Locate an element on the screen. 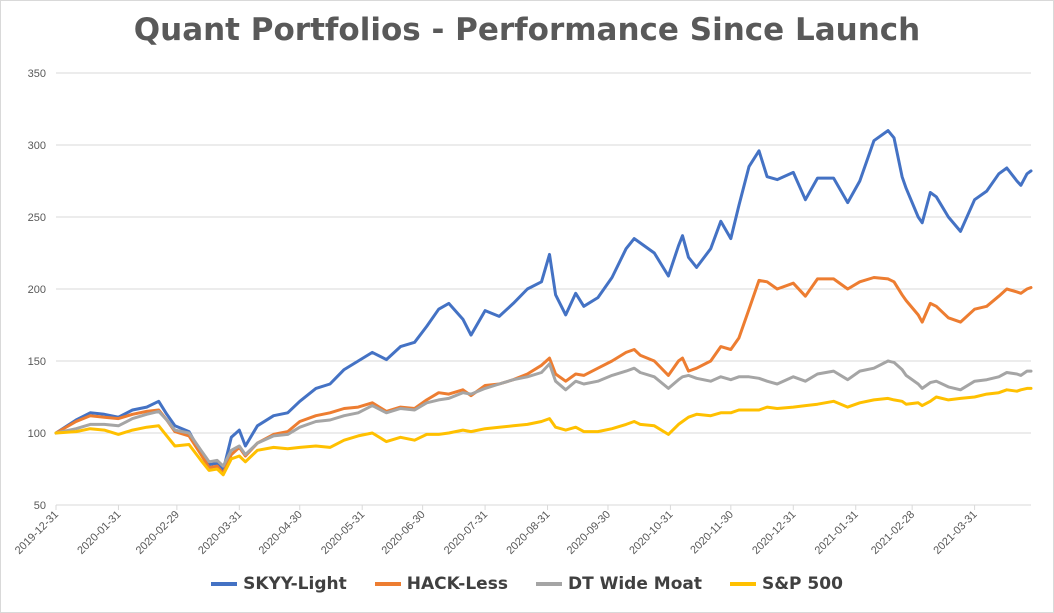  x-tick-label: 2020-05-31 is located at coordinates (343, 533).